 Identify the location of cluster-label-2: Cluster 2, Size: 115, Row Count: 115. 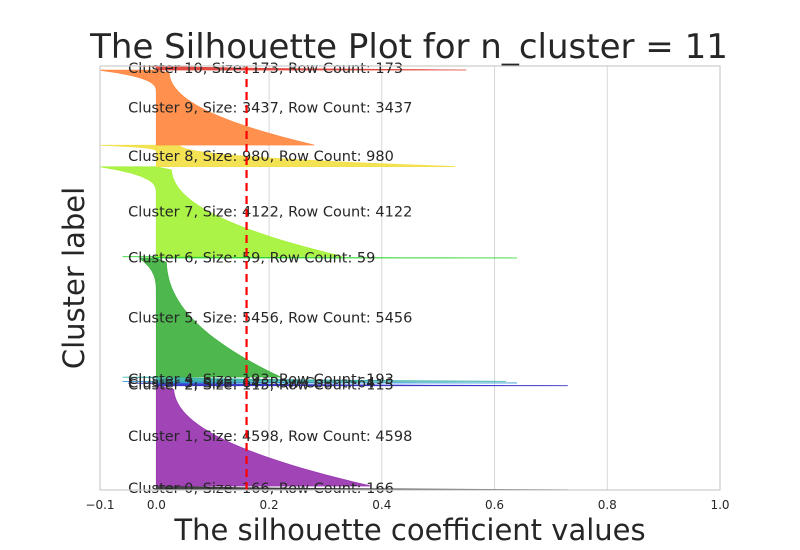
(261, 385).